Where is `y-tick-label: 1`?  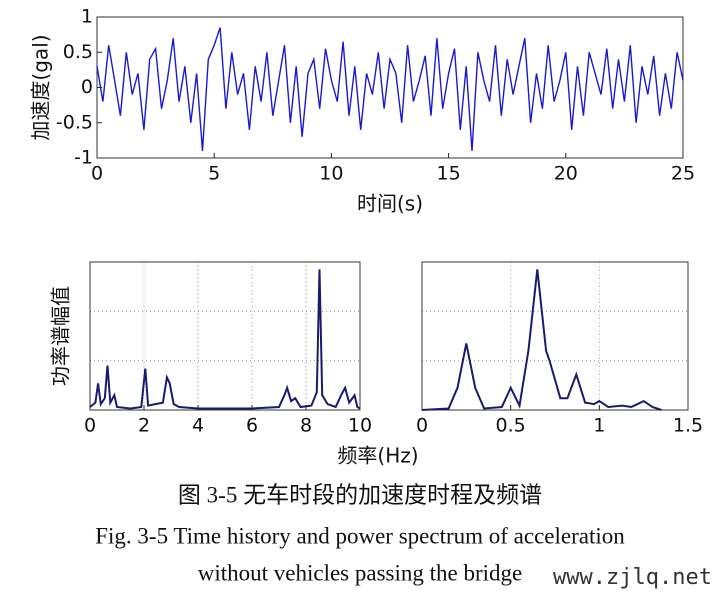 y-tick-label: 1 is located at coordinates (87, 17).